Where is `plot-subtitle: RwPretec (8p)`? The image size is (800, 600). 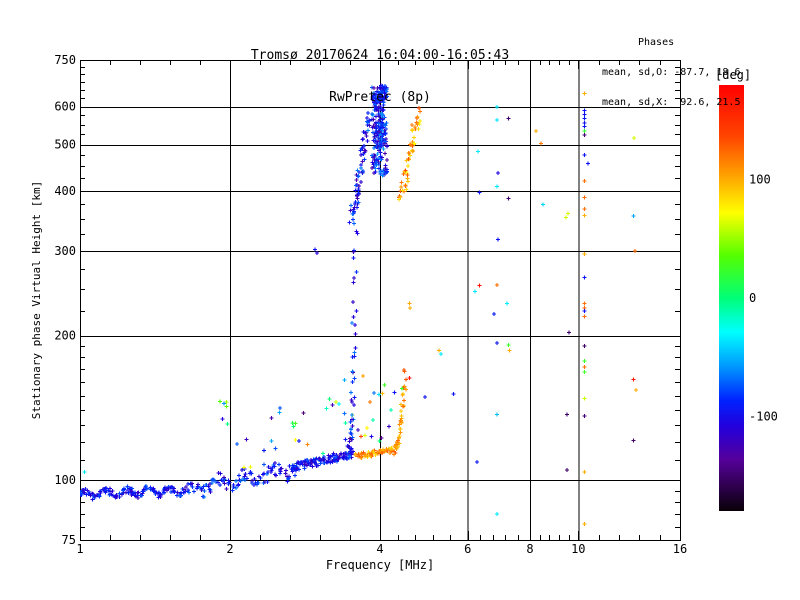 plot-subtitle: RwPretec (8p) is located at coordinates (380, 97).